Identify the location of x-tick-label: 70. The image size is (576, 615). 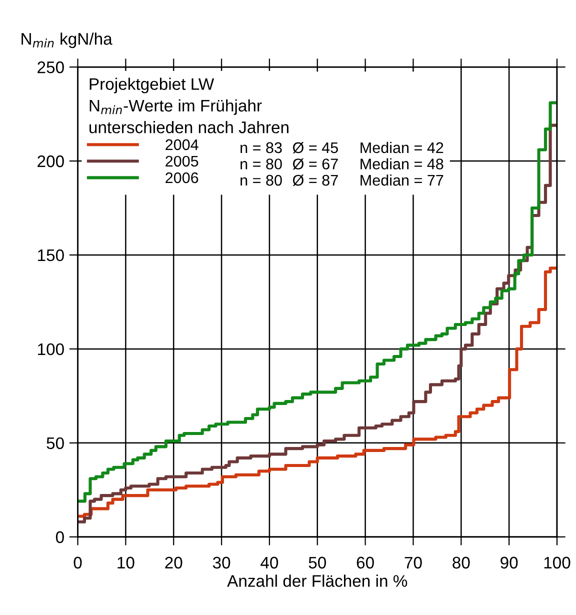
(413, 562).